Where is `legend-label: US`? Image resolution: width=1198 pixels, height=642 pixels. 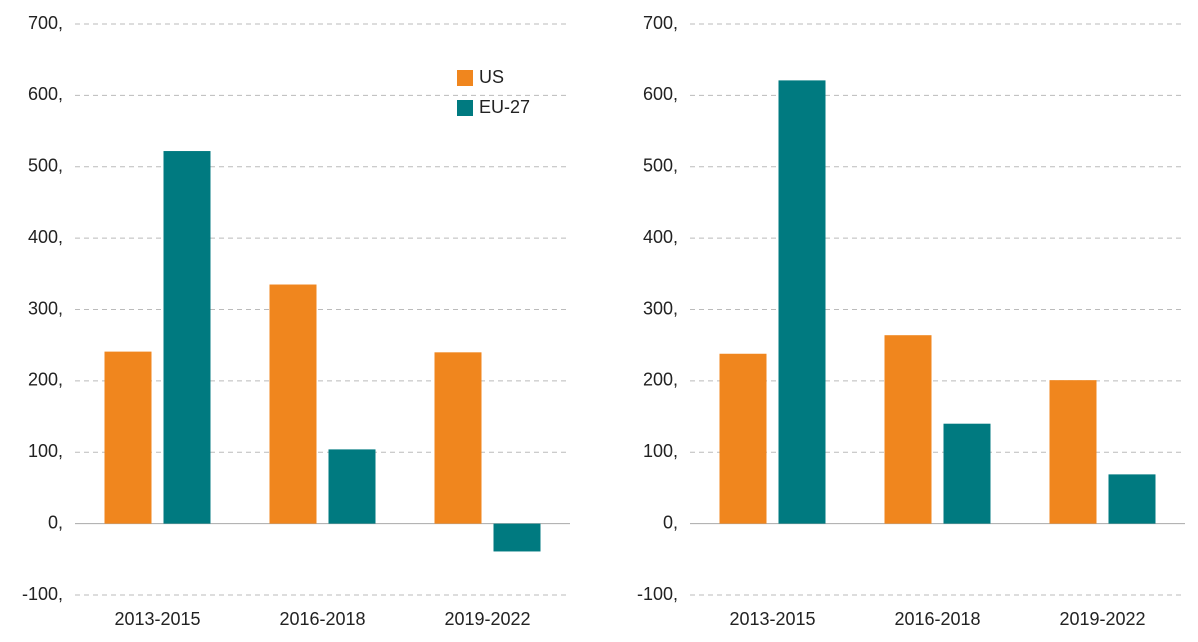 legend-label: US is located at coordinates (491, 77).